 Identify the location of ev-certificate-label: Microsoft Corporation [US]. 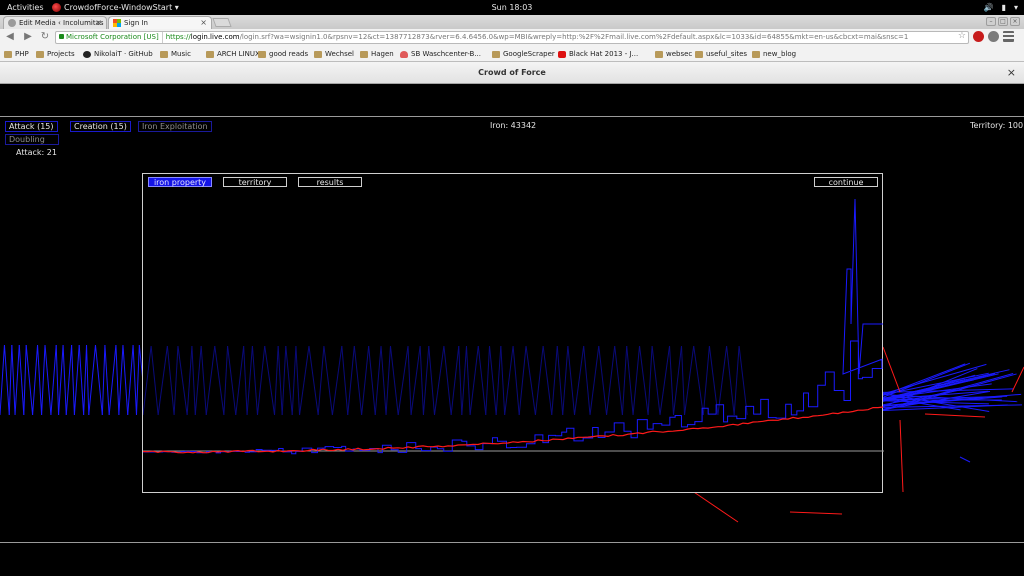
(112, 37).